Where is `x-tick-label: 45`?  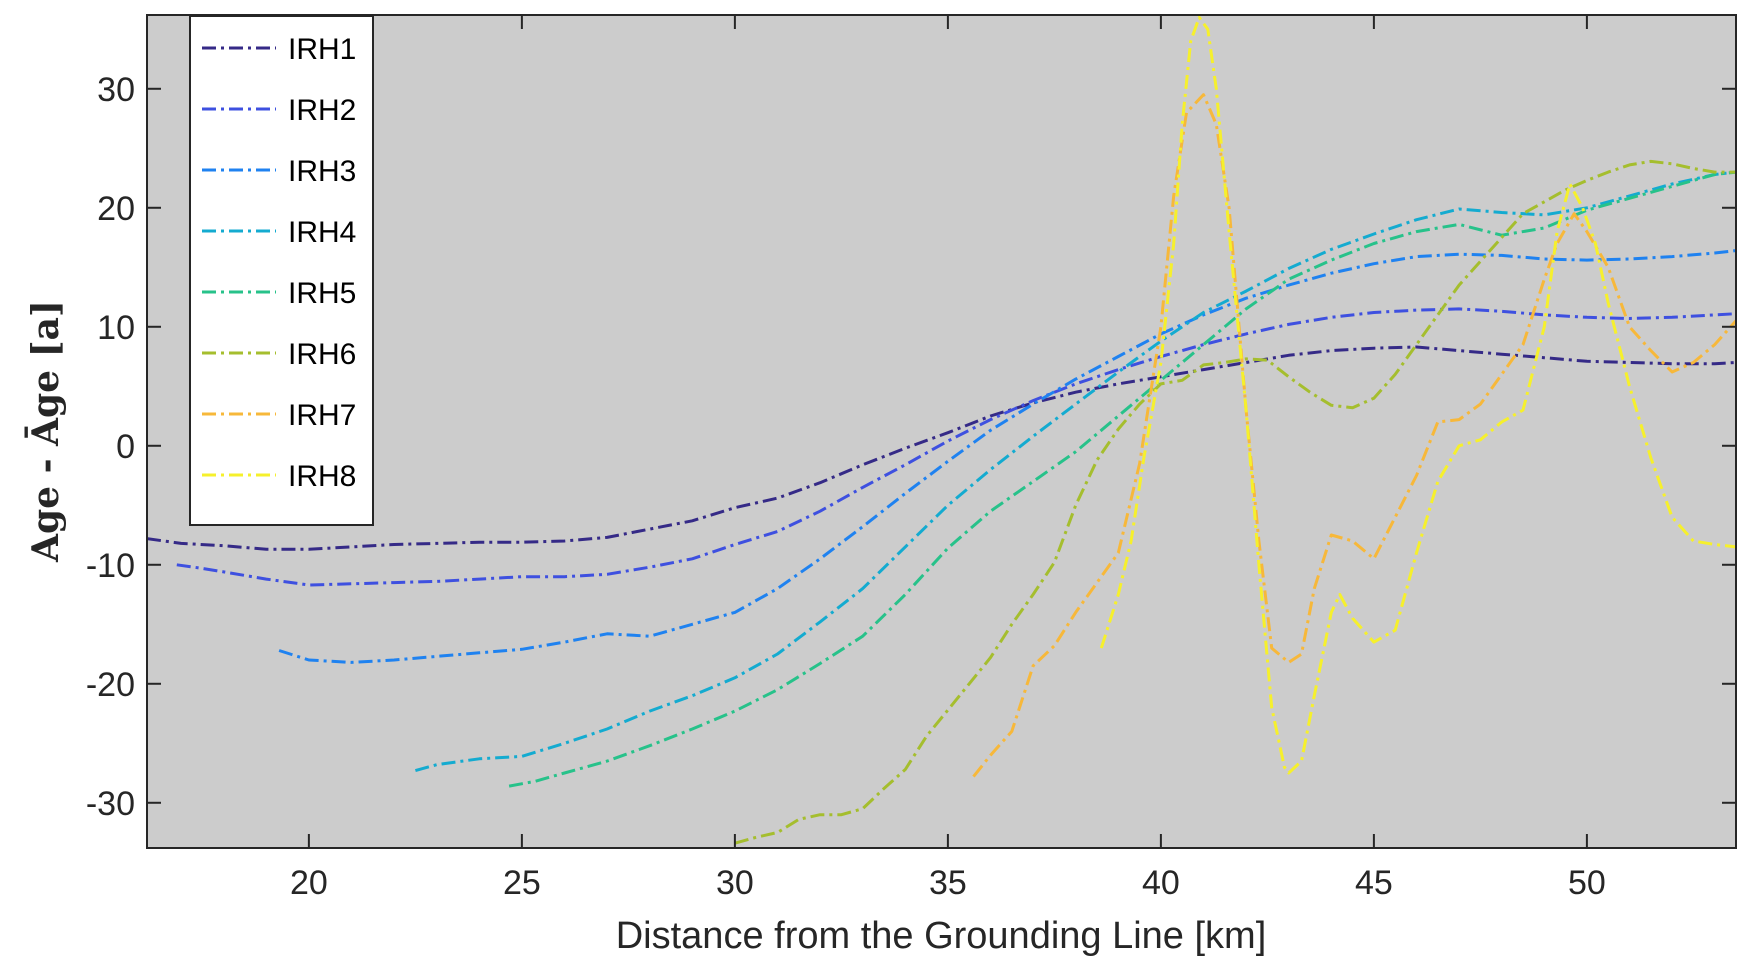 x-tick-label: 45 is located at coordinates (1374, 883).